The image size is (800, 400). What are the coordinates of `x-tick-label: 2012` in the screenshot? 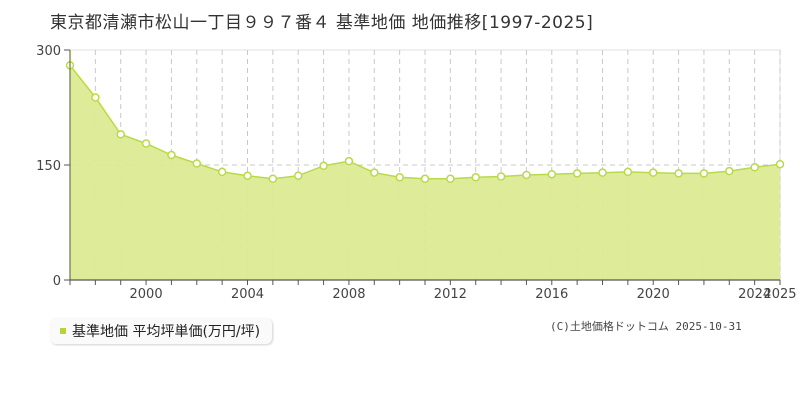 It's located at (450, 294).